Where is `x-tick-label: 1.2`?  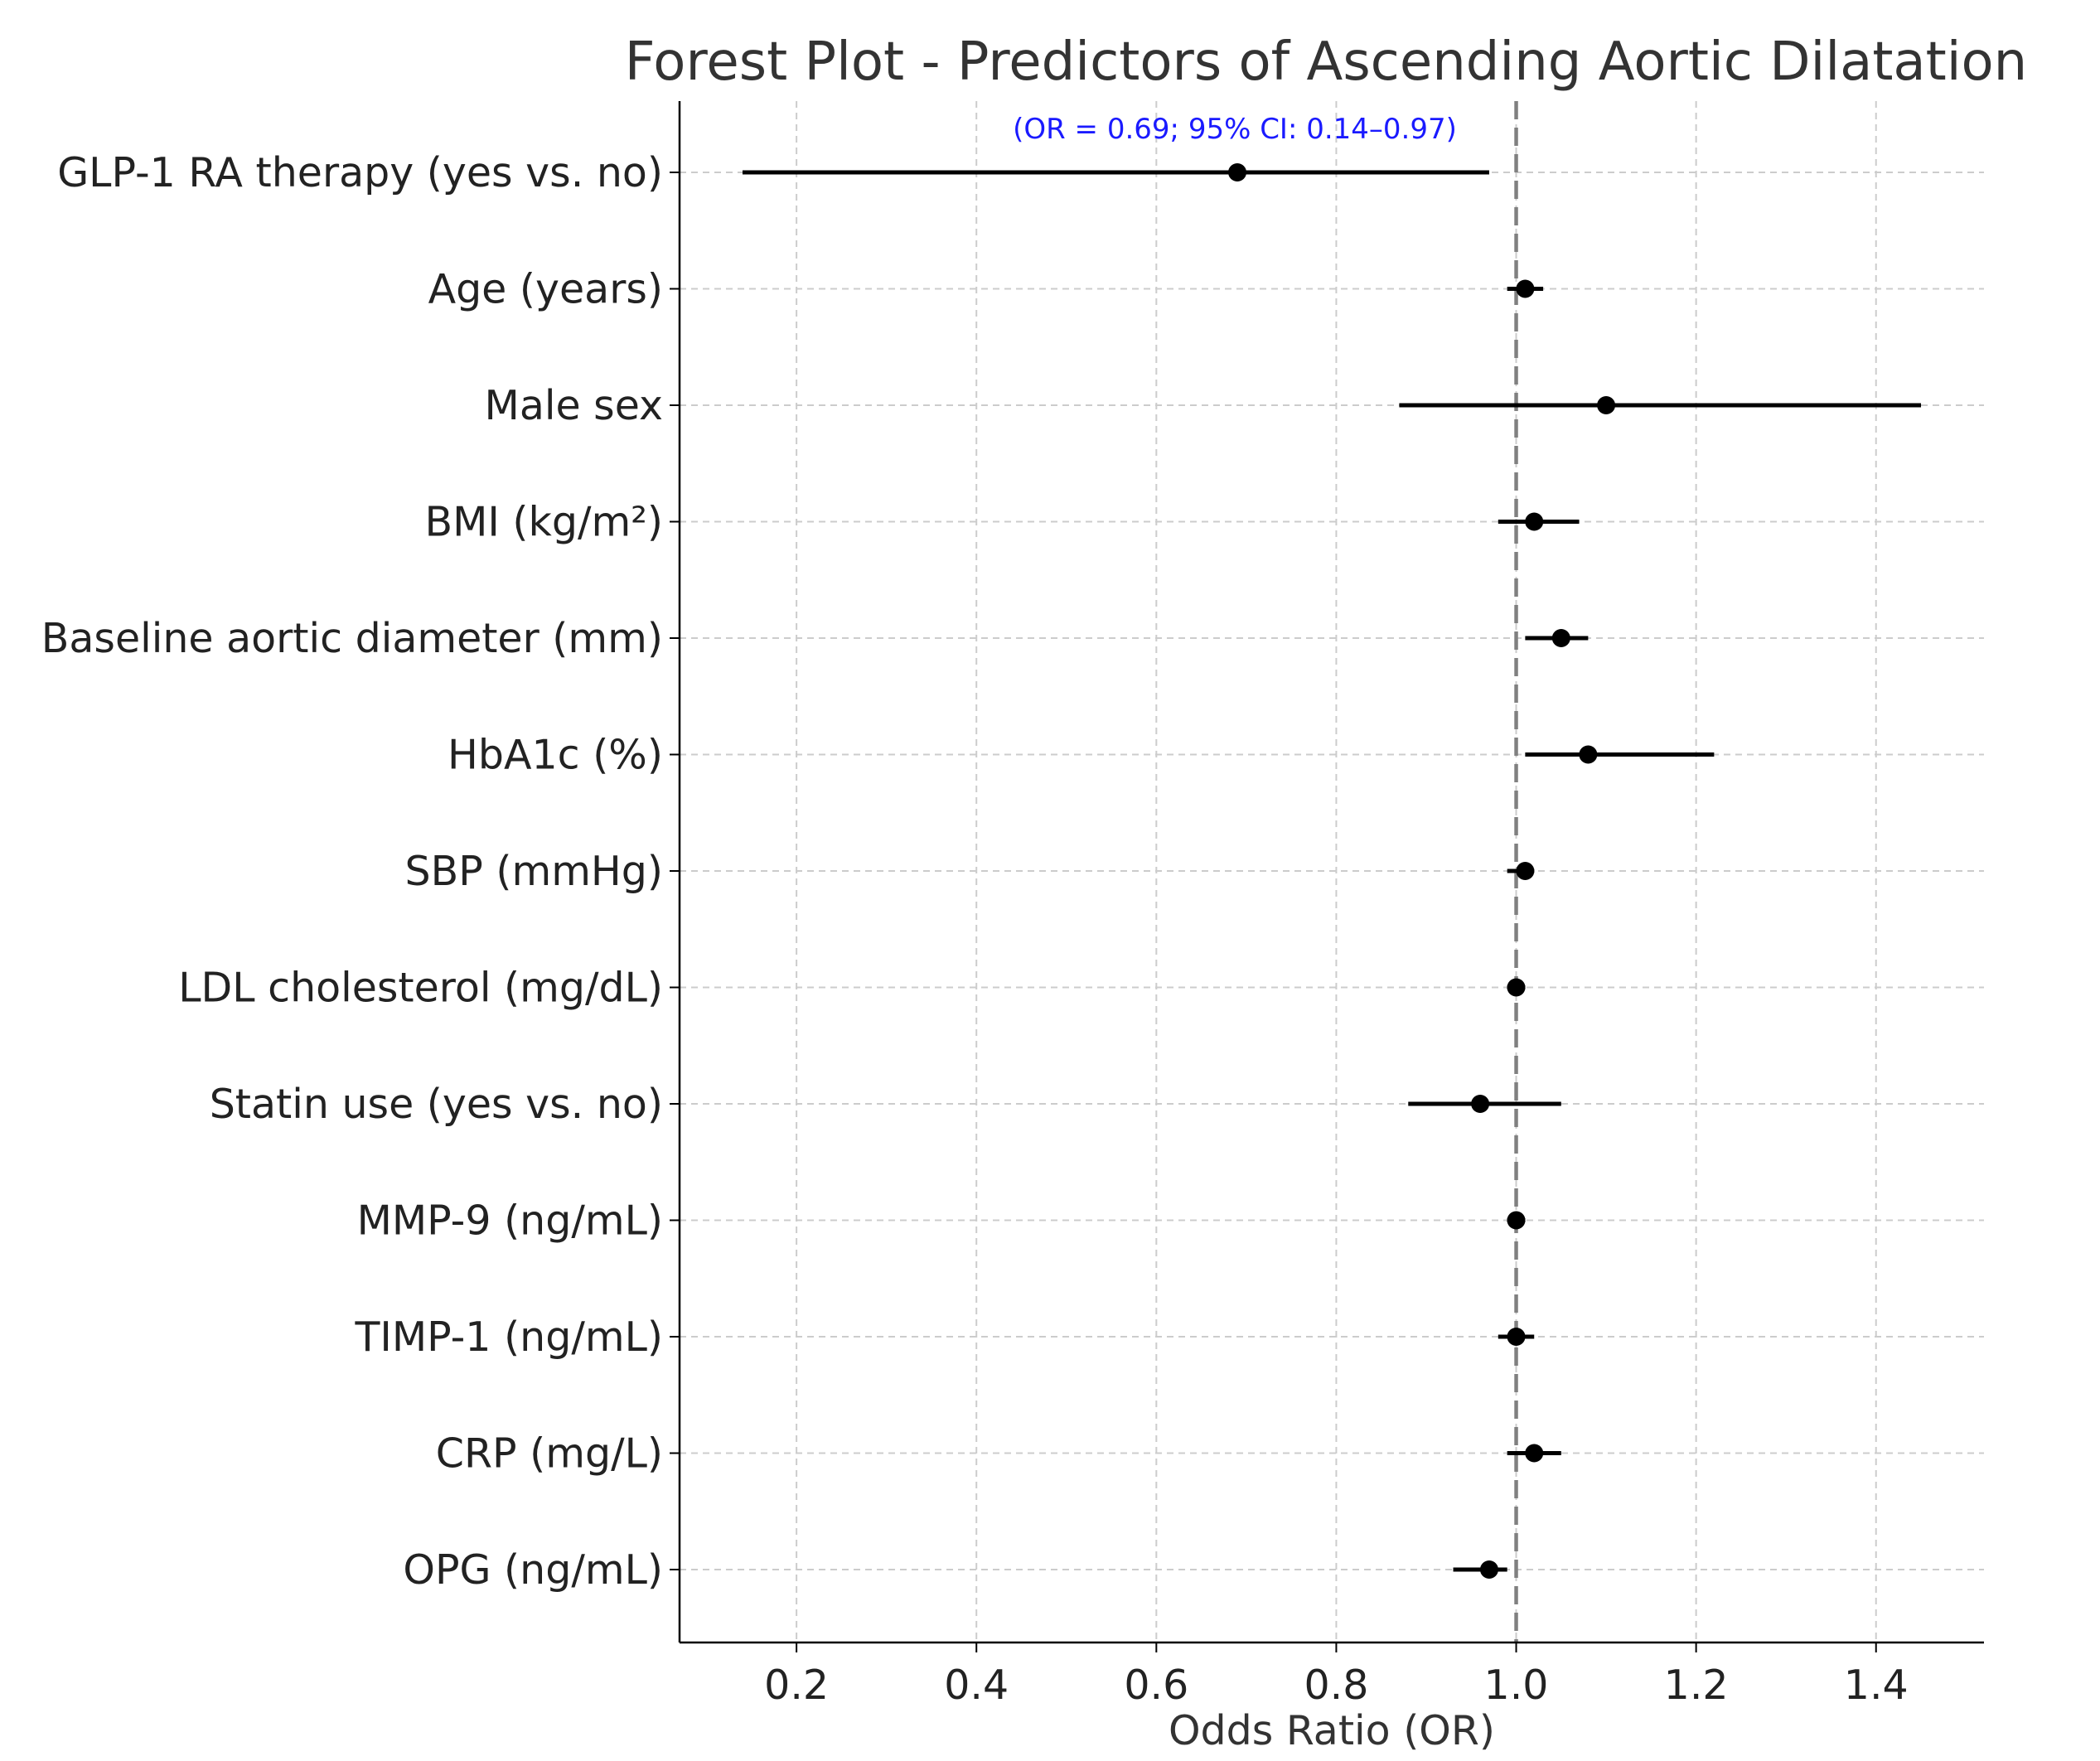
x-tick-label: 1.2 is located at coordinates (1696, 1685).